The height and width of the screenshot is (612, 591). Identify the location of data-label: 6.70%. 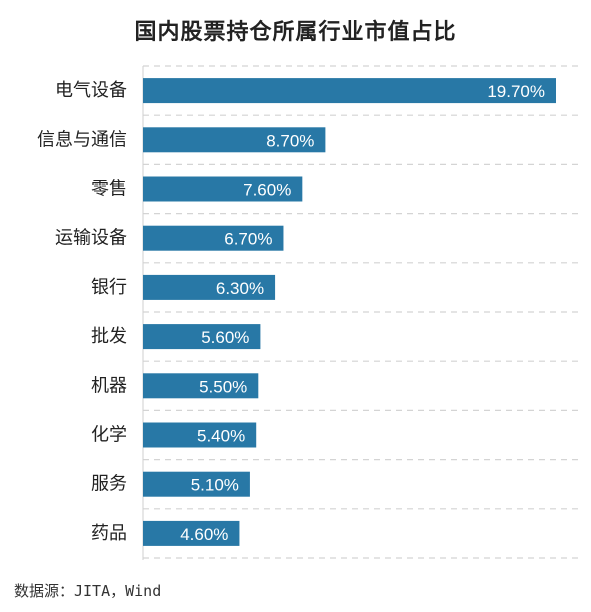
(248, 239).